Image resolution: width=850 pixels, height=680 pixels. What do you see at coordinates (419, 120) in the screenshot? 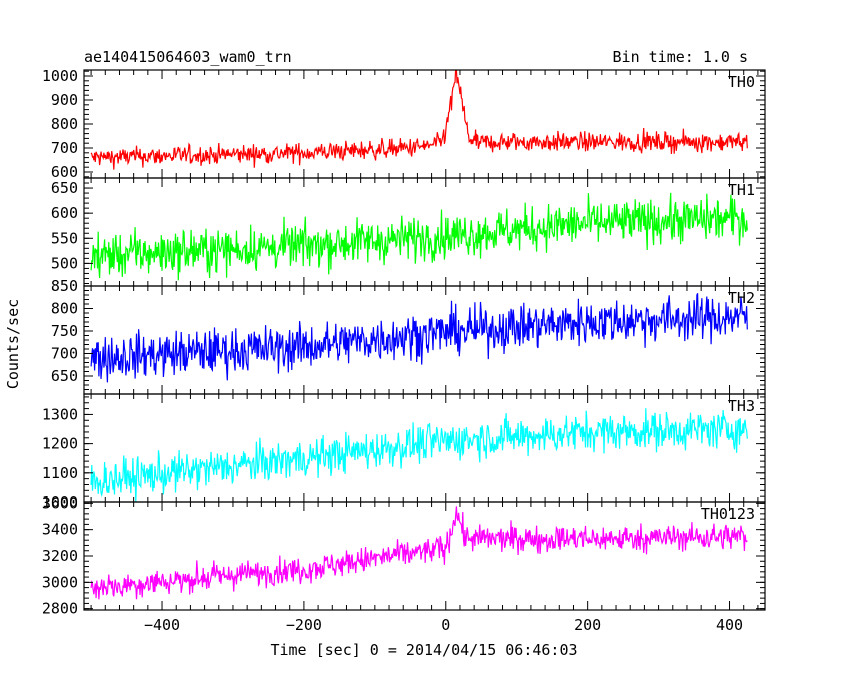
I see `series-line-th0` at bounding box center [419, 120].